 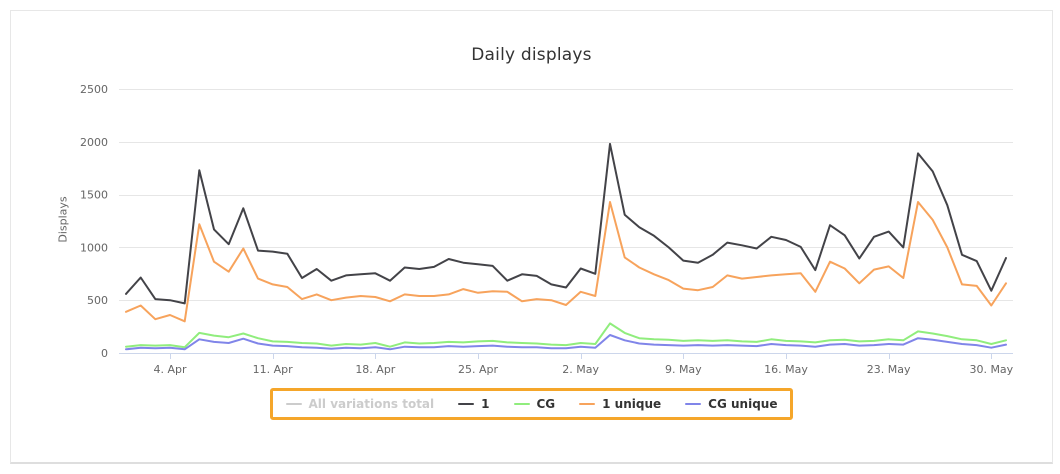 I want to click on legend-item-cg: CG, so click(x=534, y=404).